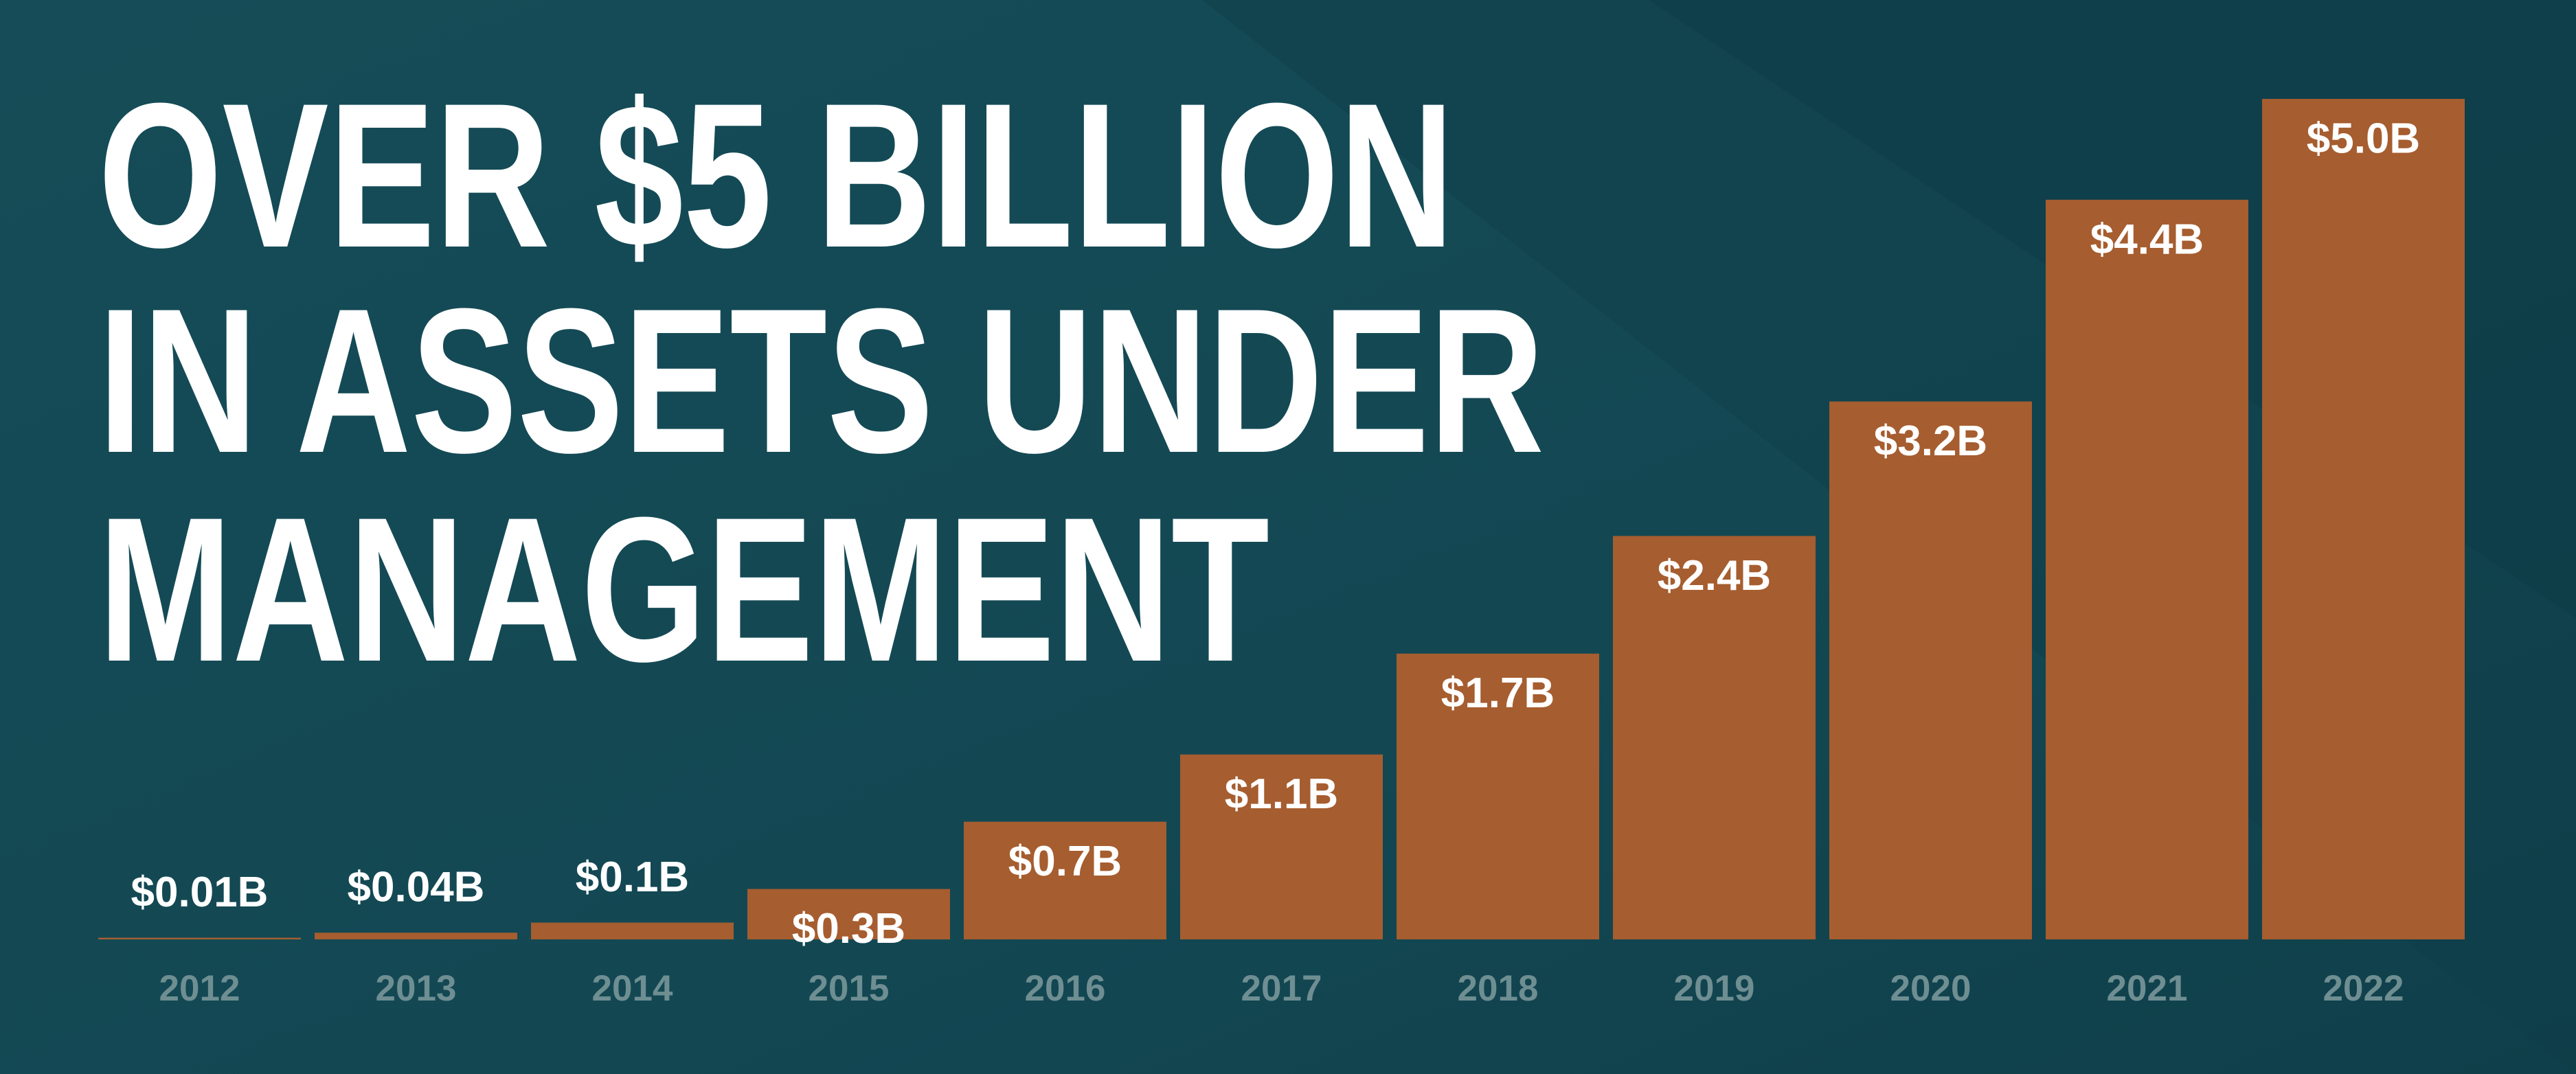 The image size is (2576, 1074). What do you see at coordinates (416, 988) in the screenshot?
I see `x-tick-label: 2013` at bounding box center [416, 988].